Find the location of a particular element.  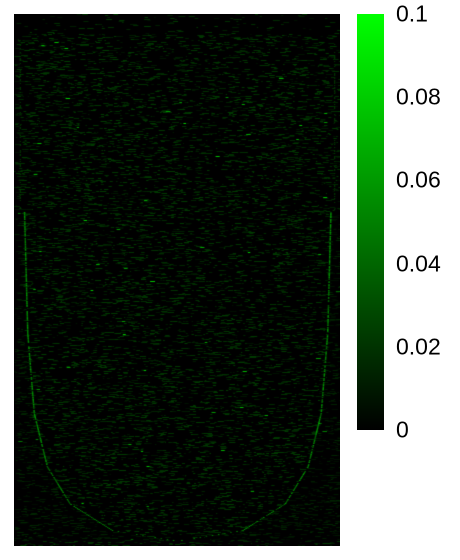

colorbar is located at coordinates (370, 222).